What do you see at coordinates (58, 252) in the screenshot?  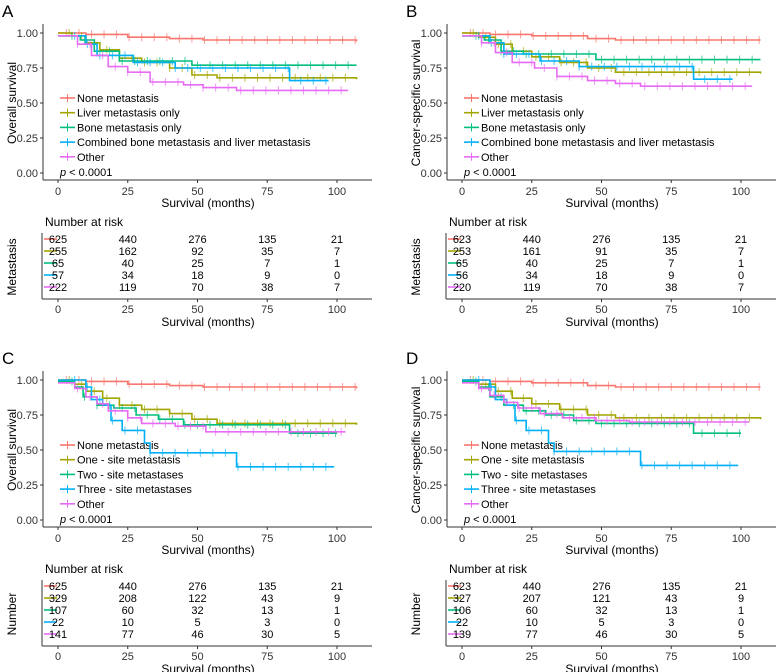 I see `risk-count: 255` at bounding box center [58, 252].